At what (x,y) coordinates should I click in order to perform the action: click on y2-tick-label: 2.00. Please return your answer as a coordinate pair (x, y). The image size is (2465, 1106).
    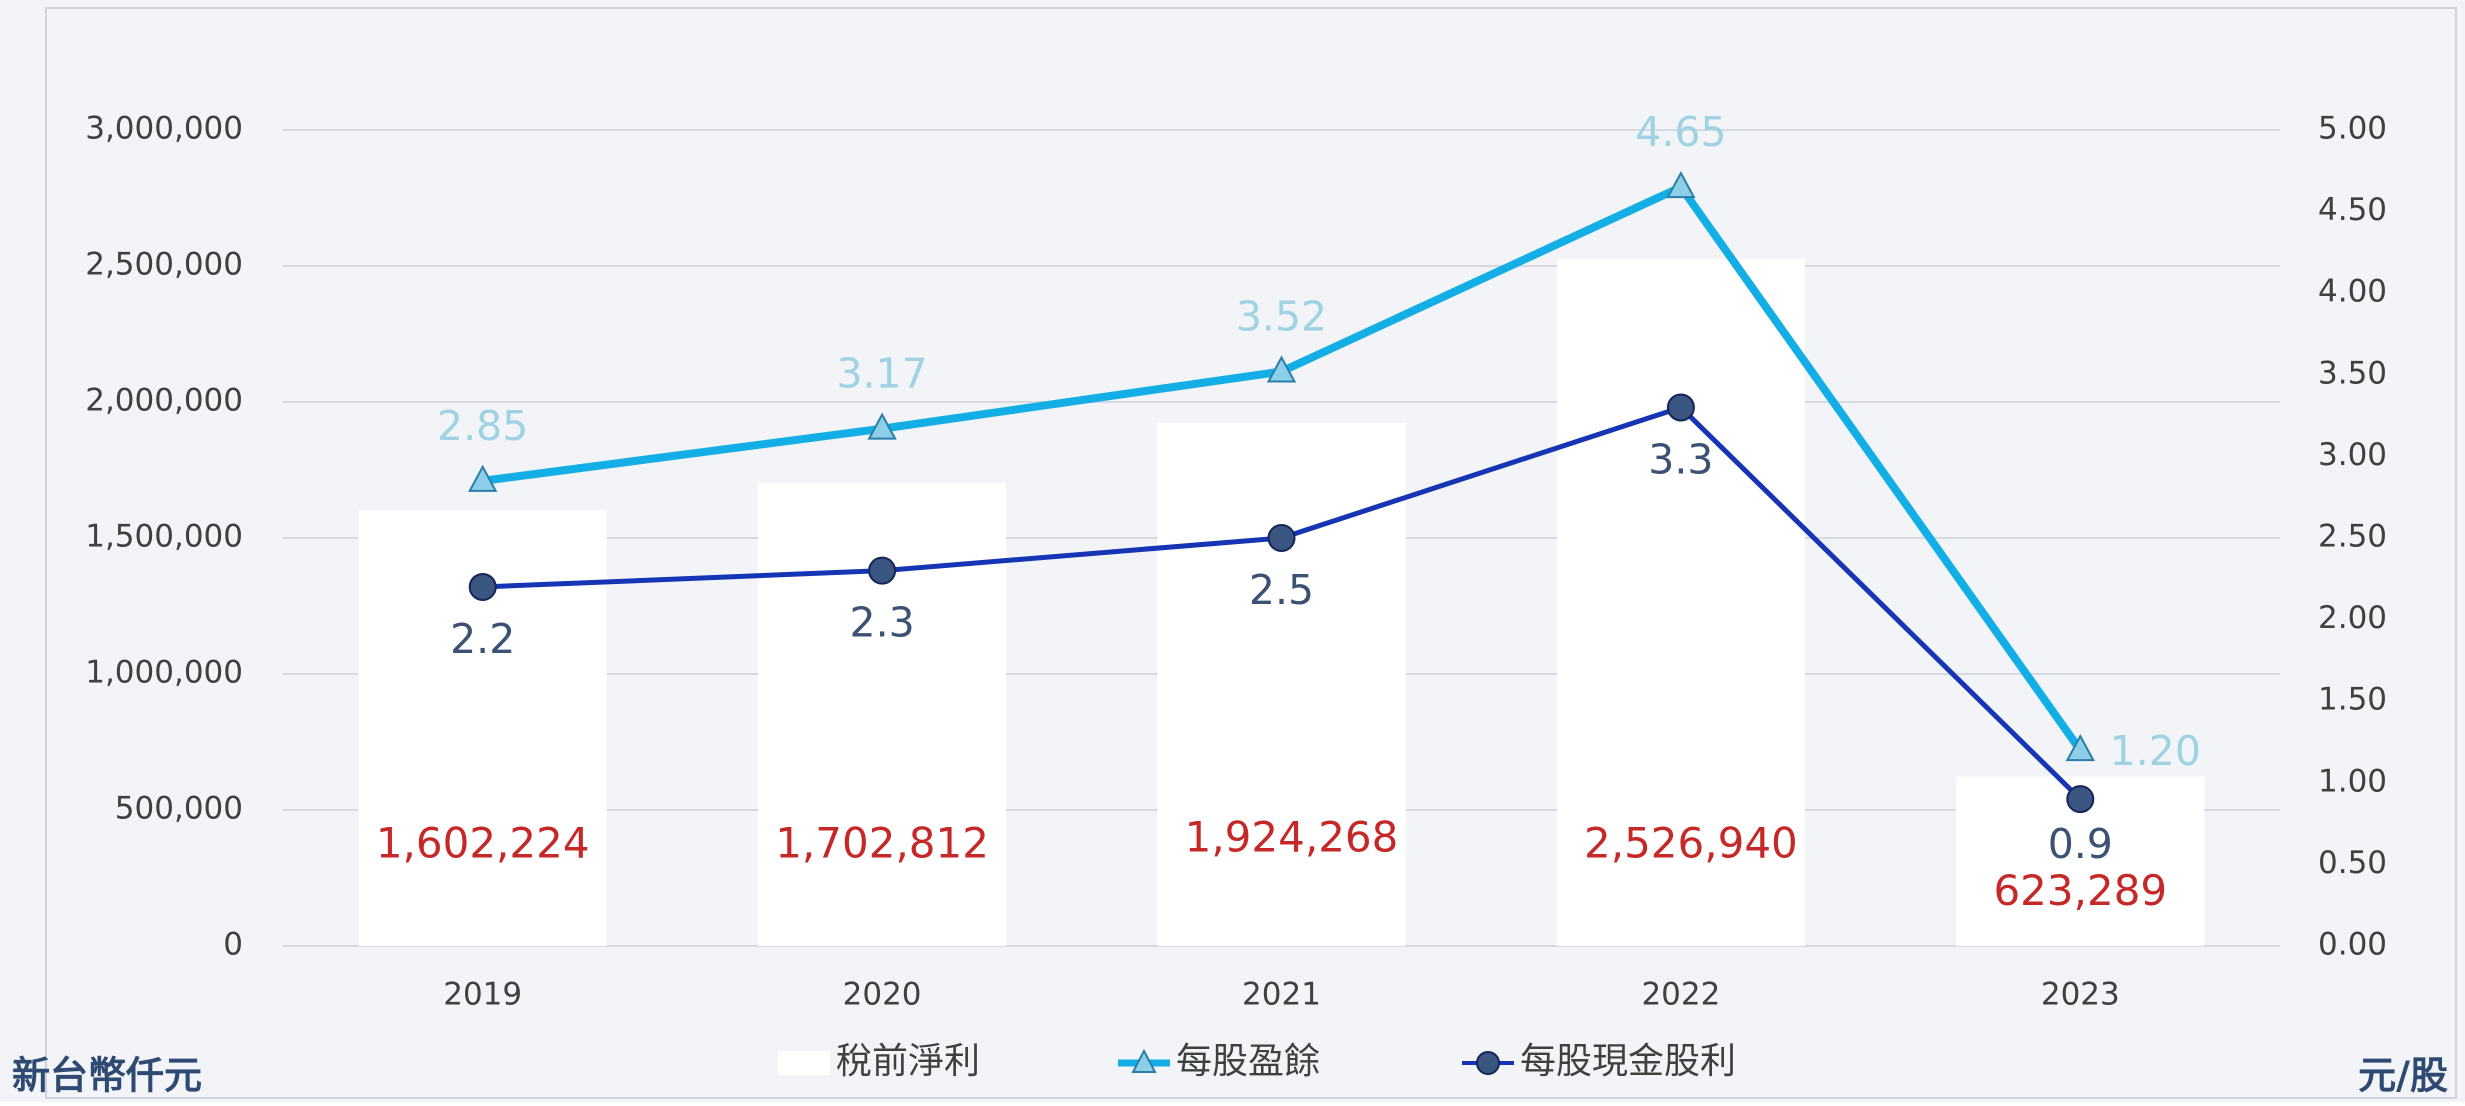
    Looking at the image, I should click on (2352, 618).